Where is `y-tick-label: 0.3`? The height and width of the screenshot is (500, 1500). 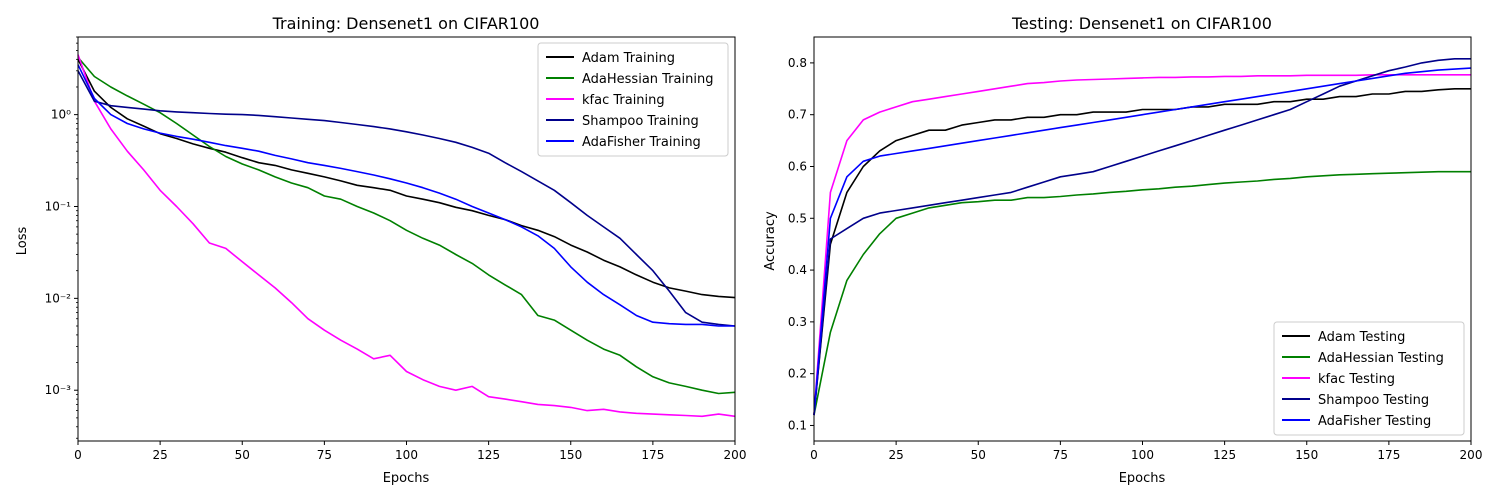
y-tick-label: 0.3 is located at coordinates (797, 322).